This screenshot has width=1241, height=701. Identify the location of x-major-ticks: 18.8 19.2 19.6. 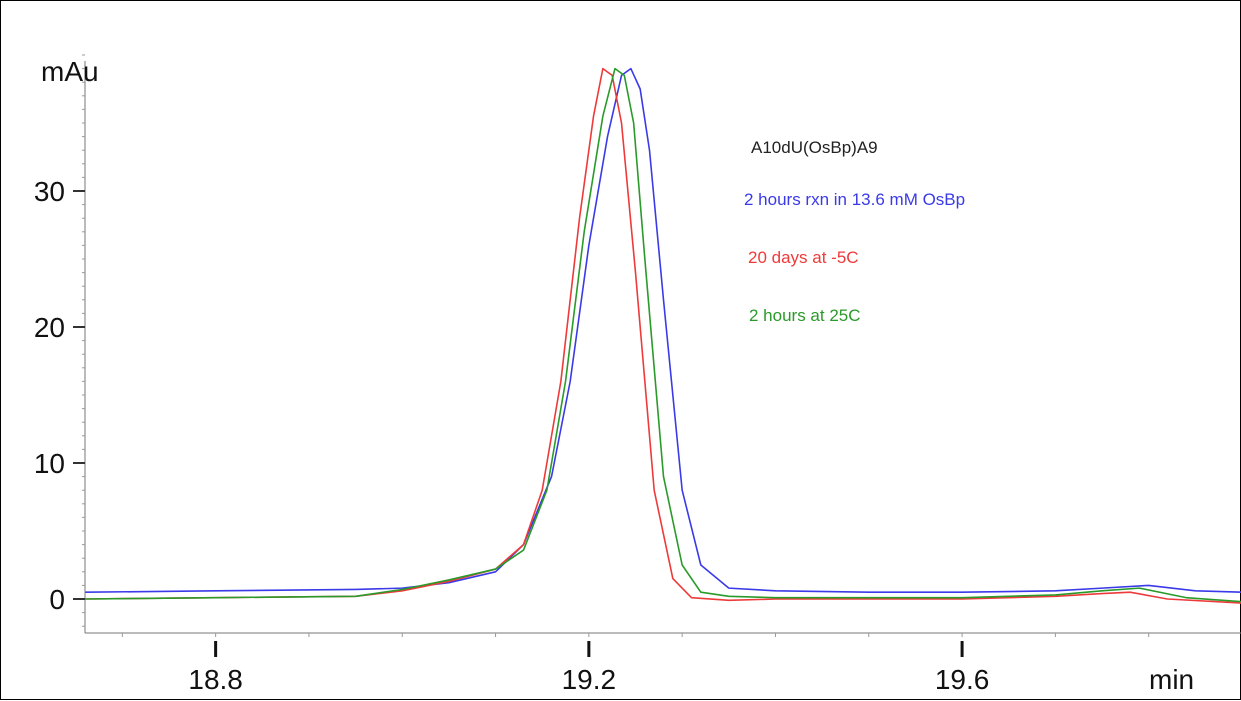
(588, 668).